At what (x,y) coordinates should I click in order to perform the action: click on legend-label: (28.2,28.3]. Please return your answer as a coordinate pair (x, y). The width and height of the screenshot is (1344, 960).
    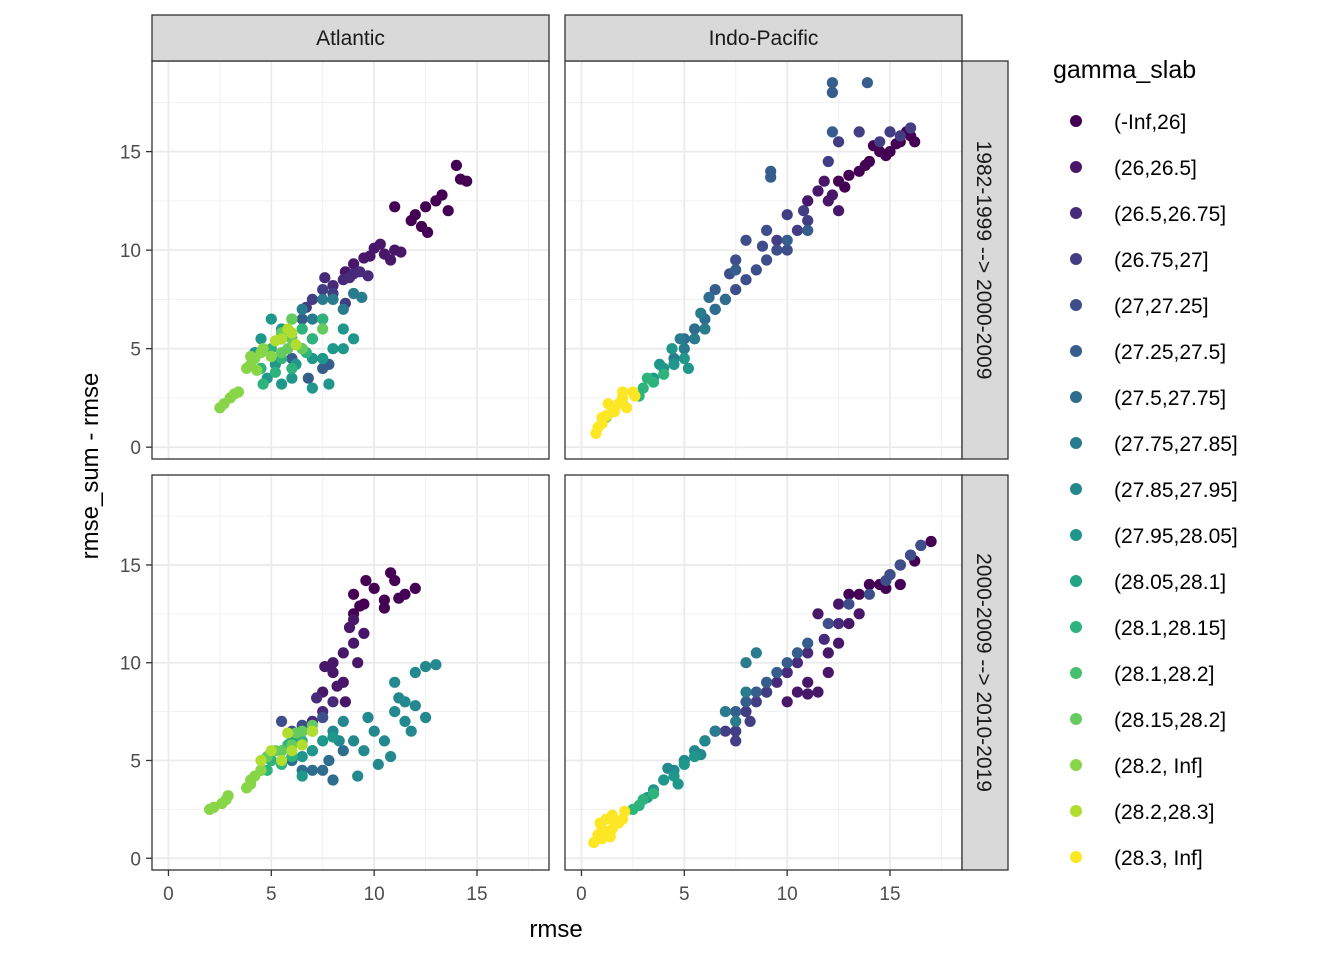
    Looking at the image, I should click on (1164, 812).